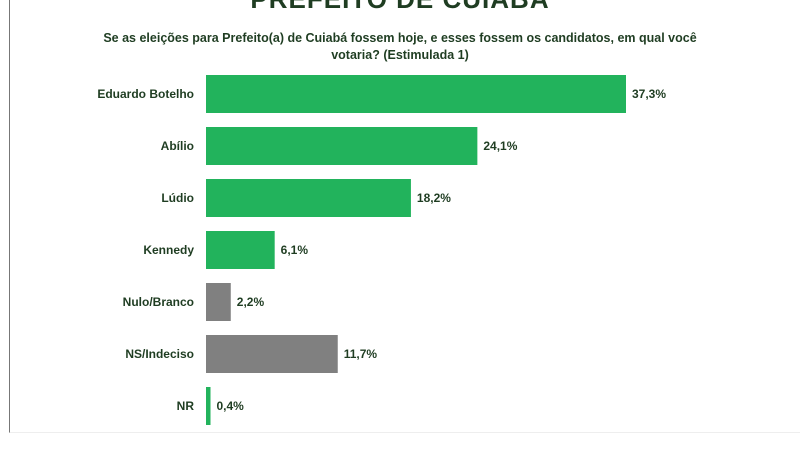 The height and width of the screenshot is (450, 800). What do you see at coordinates (231, 406) in the screenshot?
I see `data-label: 0,4%` at bounding box center [231, 406].